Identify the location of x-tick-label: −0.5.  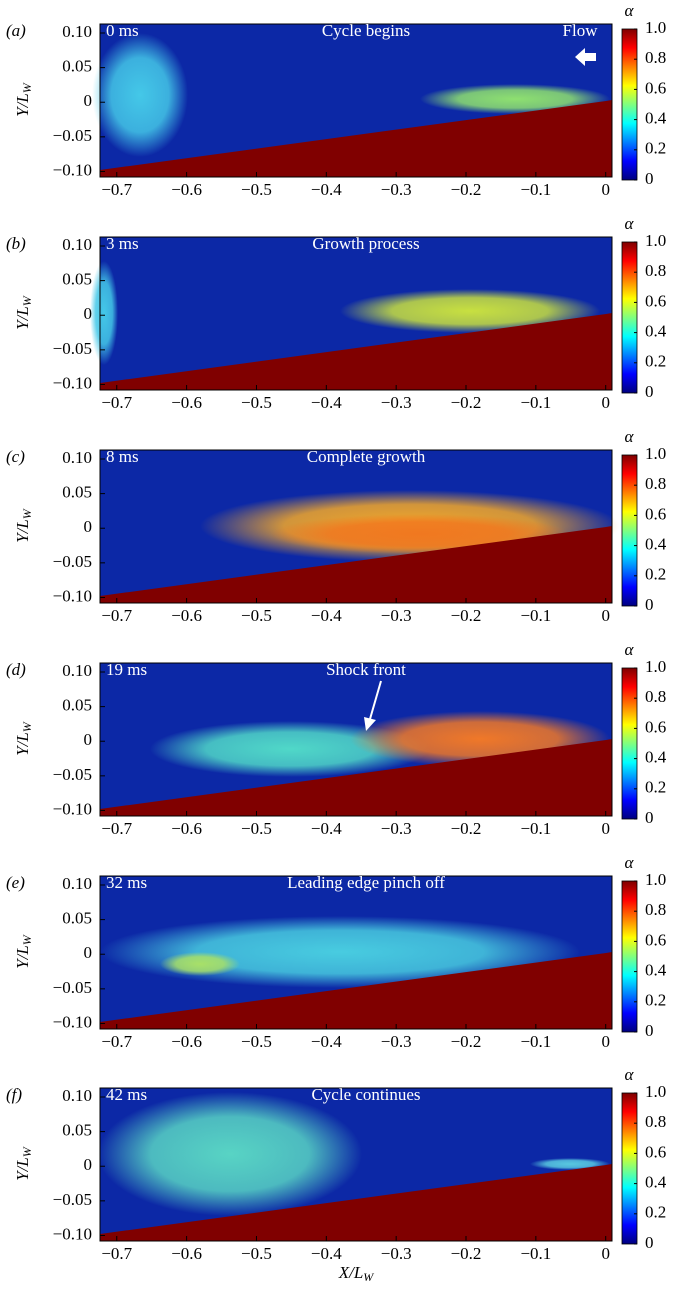
(256, 1253).